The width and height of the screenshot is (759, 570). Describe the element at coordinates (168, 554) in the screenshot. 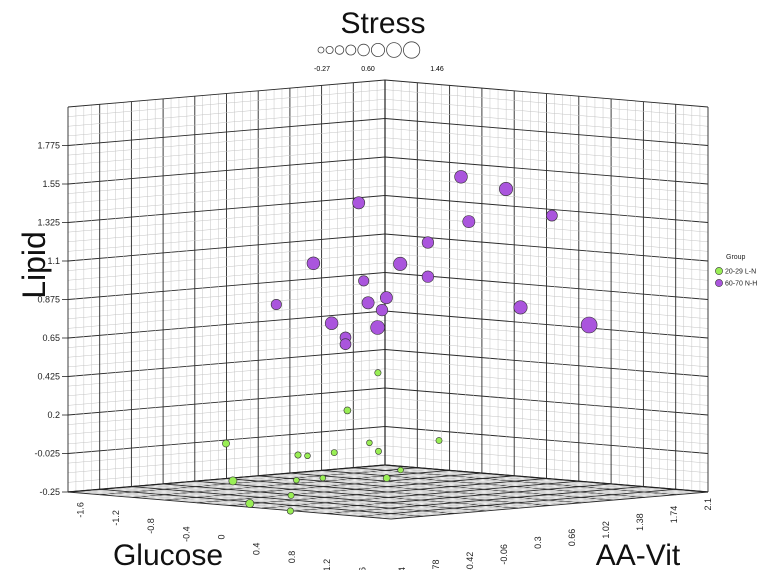

I see `x-axis-label: Glucose` at that location.